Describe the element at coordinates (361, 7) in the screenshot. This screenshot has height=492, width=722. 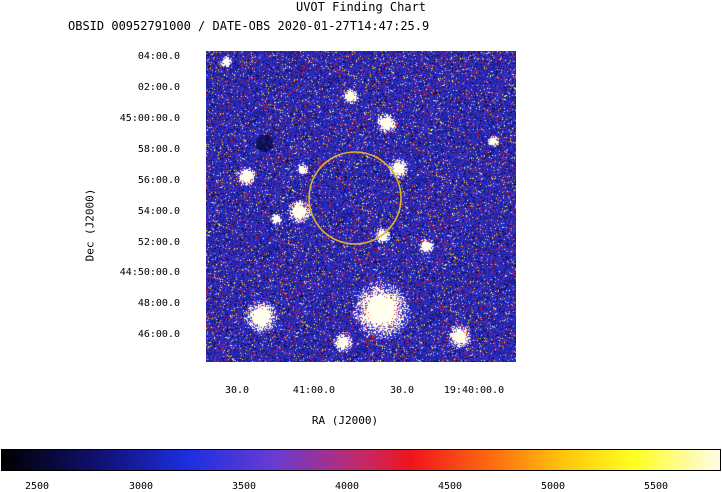
I see `chart-title: UVOT Finding Chart` at that location.